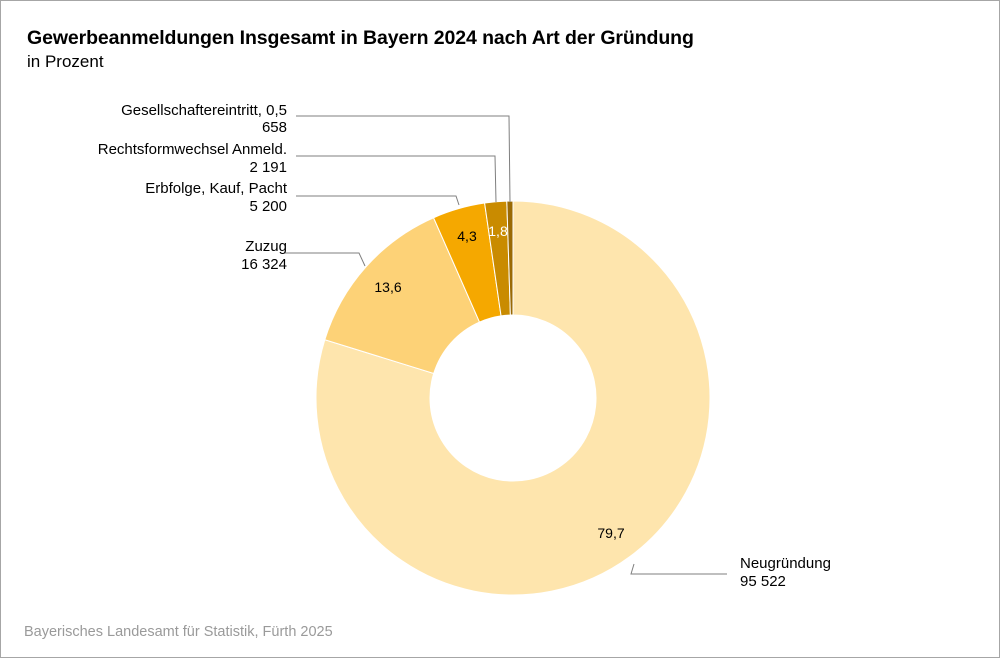 The height and width of the screenshot is (658, 1000). What do you see at coordinates (268, 167) in the screenshot?
I see `label-rechtsform-value: 2 191` at bounding box center [268, 167].